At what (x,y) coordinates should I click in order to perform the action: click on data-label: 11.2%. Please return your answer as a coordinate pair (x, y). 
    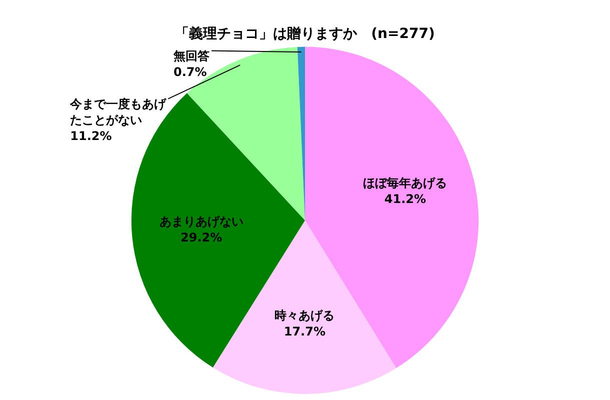
    Looking at the image, I should click on (91, 135).